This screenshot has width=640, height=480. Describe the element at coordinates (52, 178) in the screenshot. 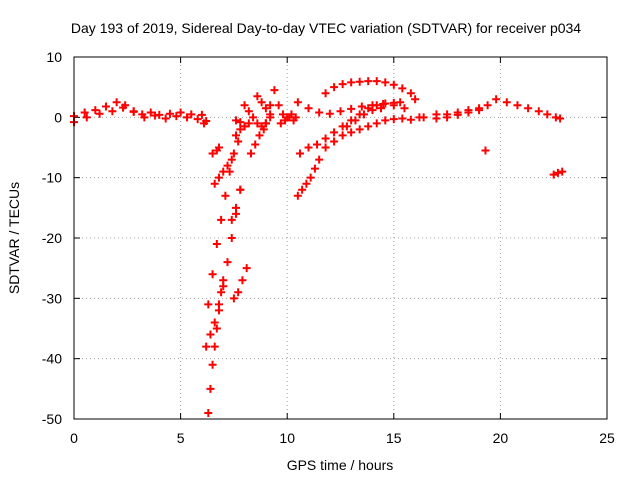

I see `y-tick-label: -10` at that location.